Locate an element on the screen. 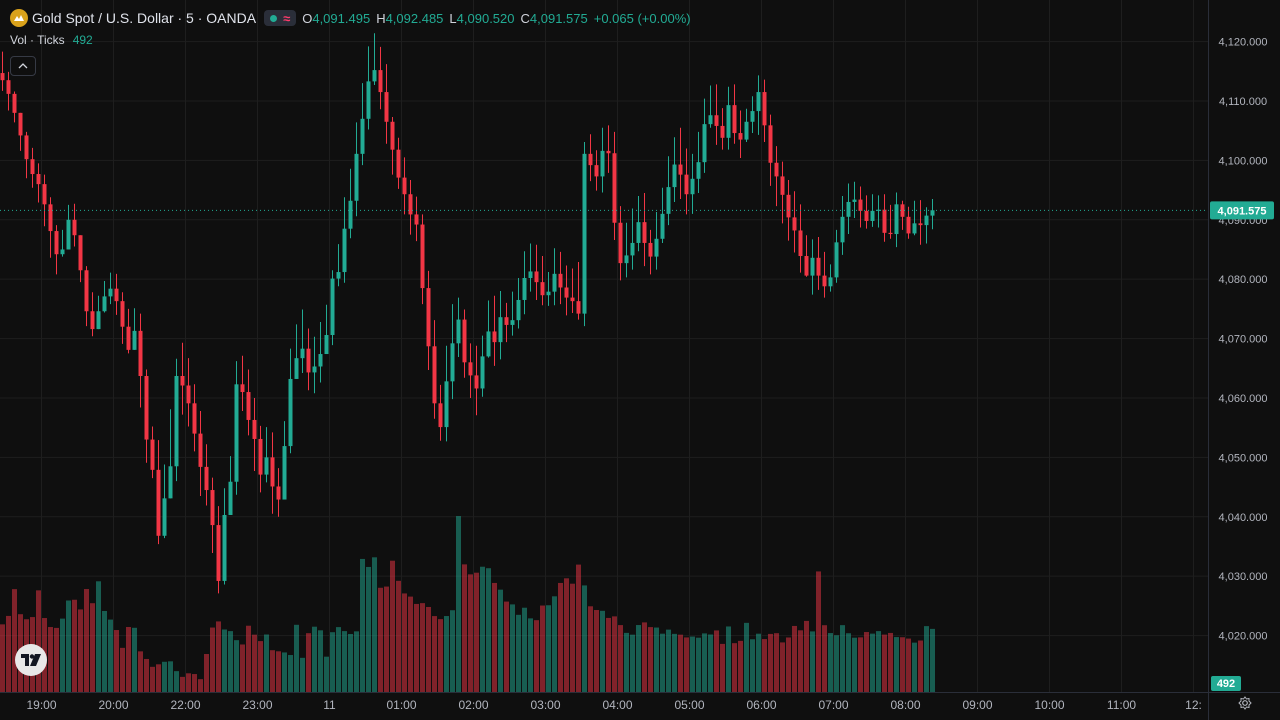 This screenshot has height=720, width=1280. time-tick-label: 01:00 is located at coordinates (401, 705).